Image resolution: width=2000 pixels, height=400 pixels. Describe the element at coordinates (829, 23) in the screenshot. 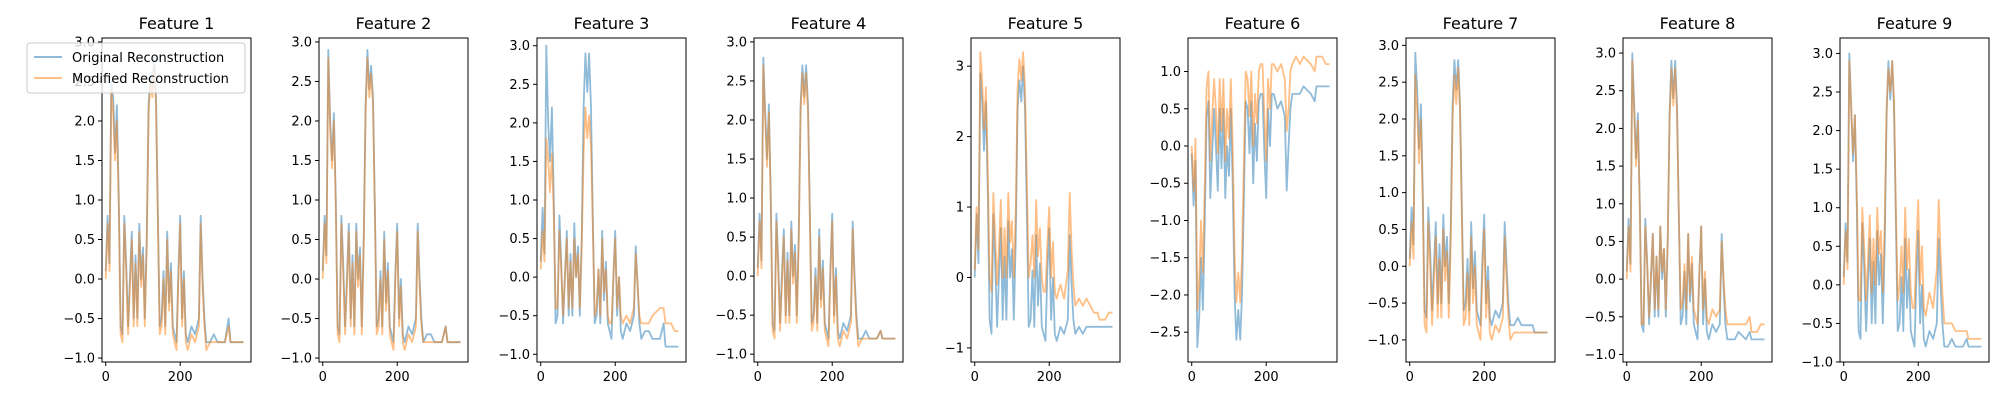

I see `subplot-title: Feature 4` at that location.